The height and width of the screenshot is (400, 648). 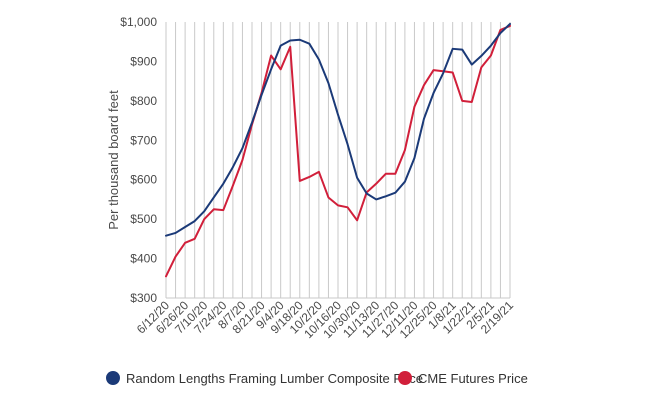 I want to click on y-tick-label: $900, so click(x=143, y=61).